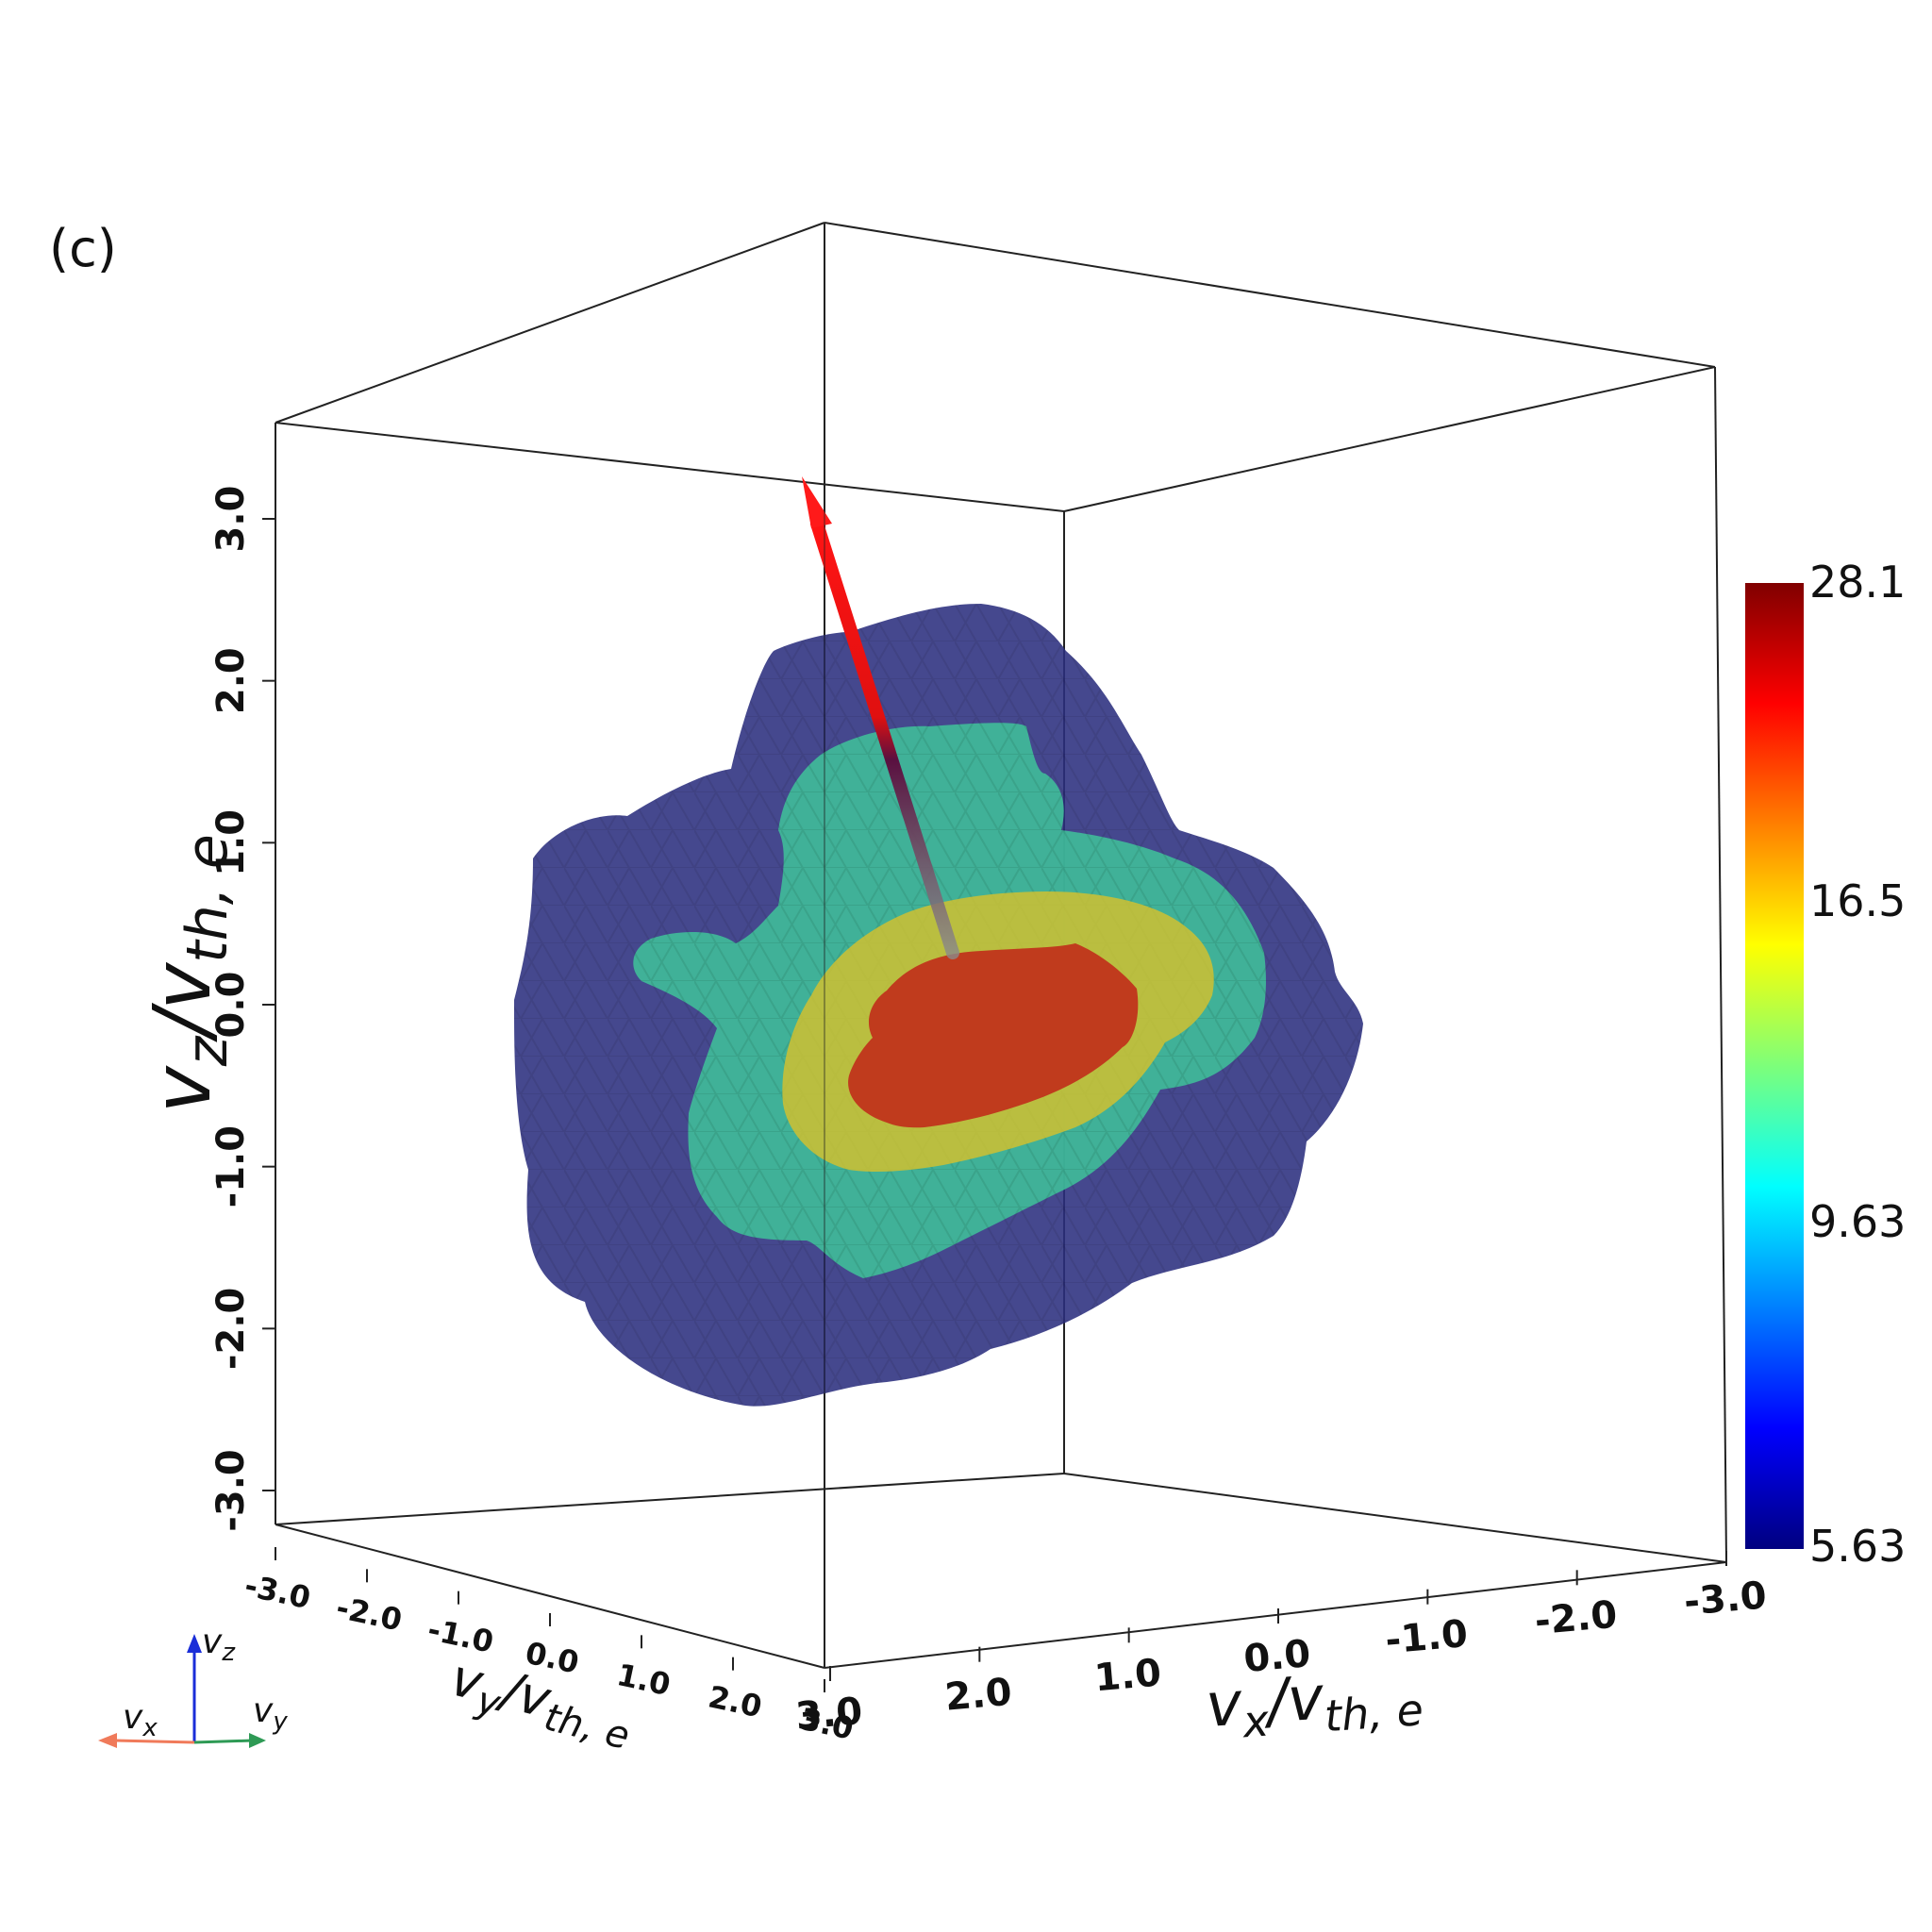  Describe the element at coordinates (1314, 1704) in the screenshot. I see `x-axis-label: vx/vth, e` at that location.